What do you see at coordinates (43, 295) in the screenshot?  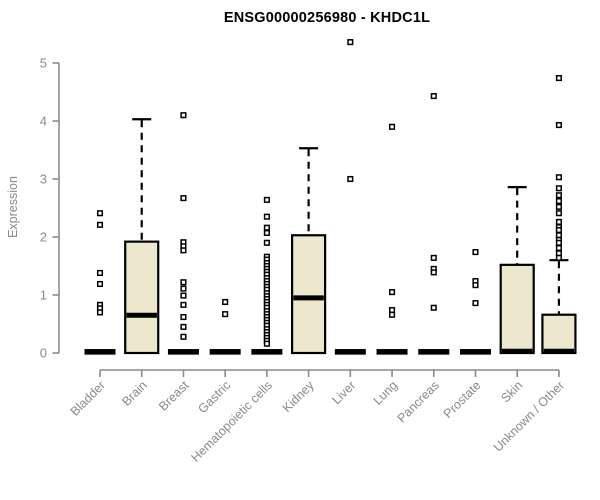 I see `y-tick-label: 1` at bounding box center [43, 295].